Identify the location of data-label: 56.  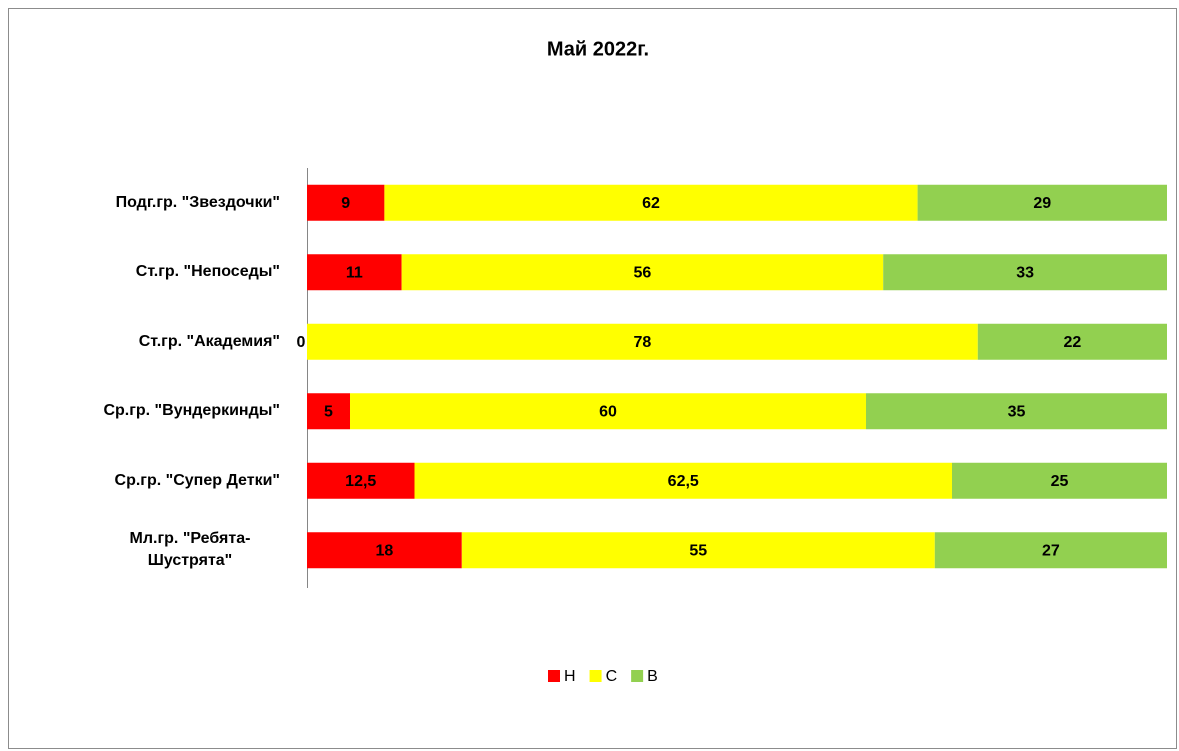
(643, 272).